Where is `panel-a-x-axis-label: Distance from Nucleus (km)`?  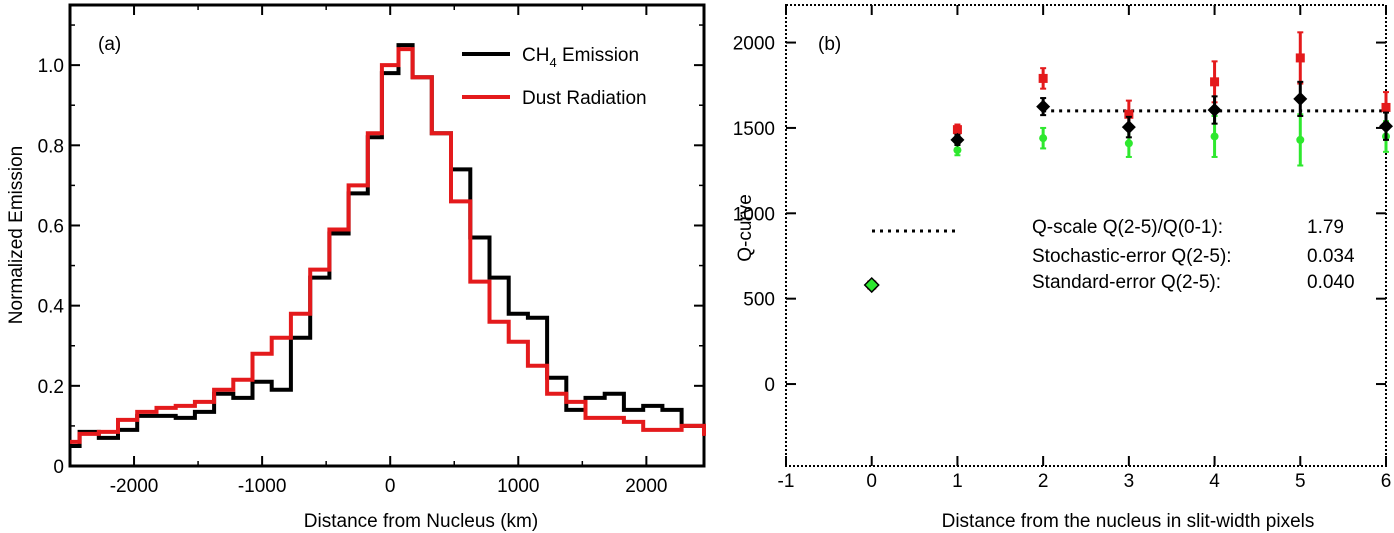 panel-a-x-axis-label: Distance from Nucleus (km) is located at coordinates (421, 521).